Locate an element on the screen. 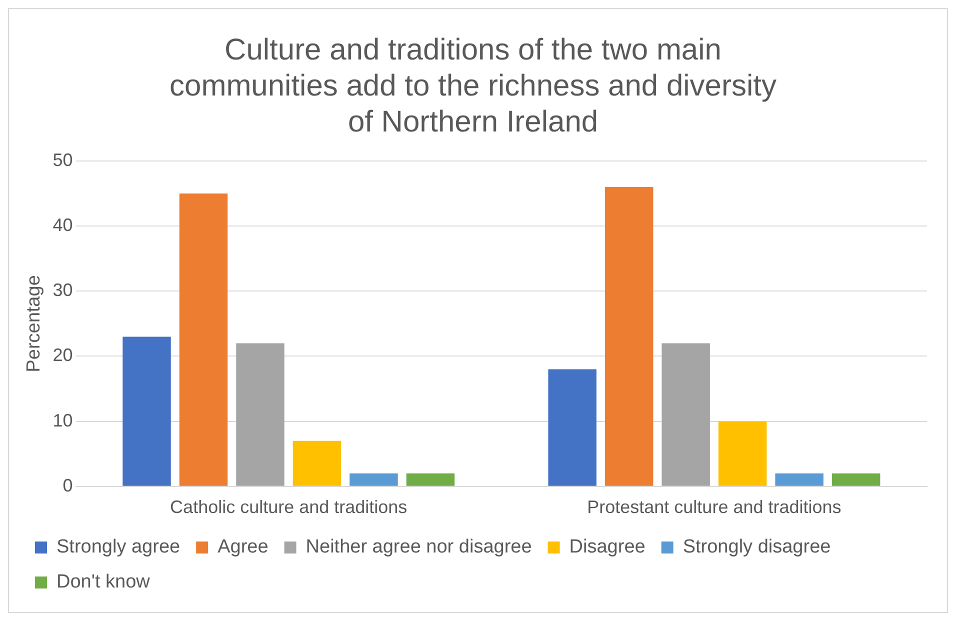 This screenshot has height=621, width=956. chart-title: Culture and traditions of the two main communities add to the richness and diversity of Northern Ireland is located at coordinates (473, 85).